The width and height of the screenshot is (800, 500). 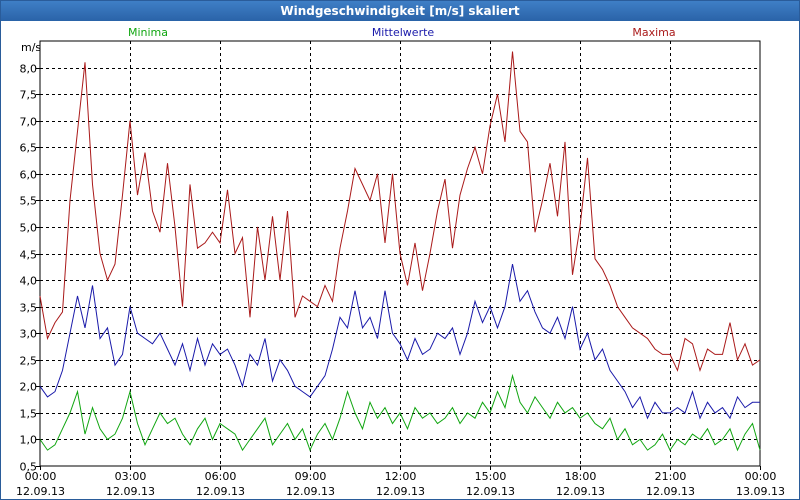 I want to click on y-tick-label: 2,0, so click(x=29, y=387).